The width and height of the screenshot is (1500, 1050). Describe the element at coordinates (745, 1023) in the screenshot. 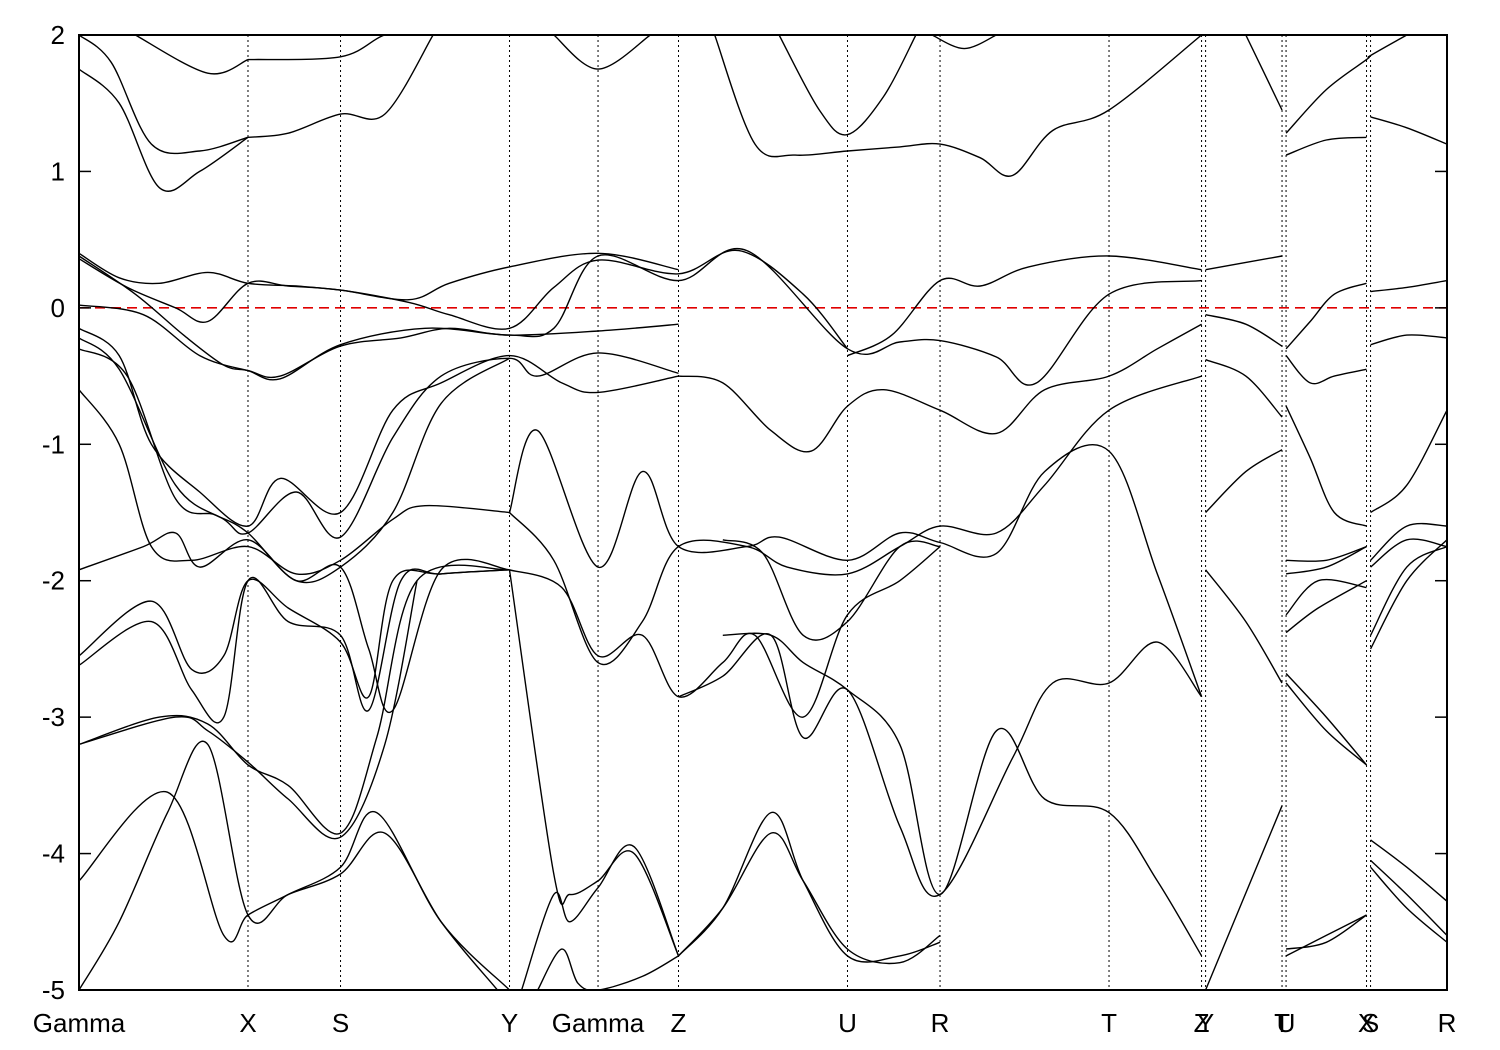

I see `x-axis: Gamma X S Y Gamma Z U R T ZY TU XS R` at that location.